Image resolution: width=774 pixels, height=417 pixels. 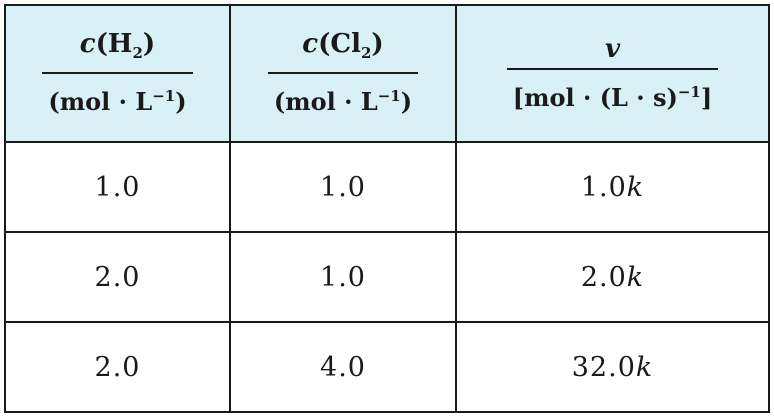 I want to click on header-rate-quantity: v, so click(x=612, y=48).